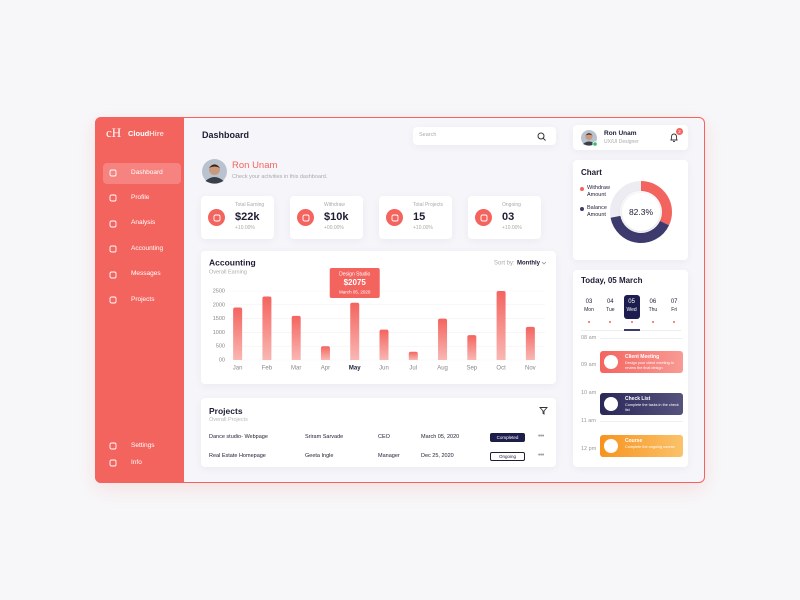 The width and height of the screenshot is (800, 600). I want to click on tooltip: Design Studio$2075 March 05, 2020, so click(354, 283).